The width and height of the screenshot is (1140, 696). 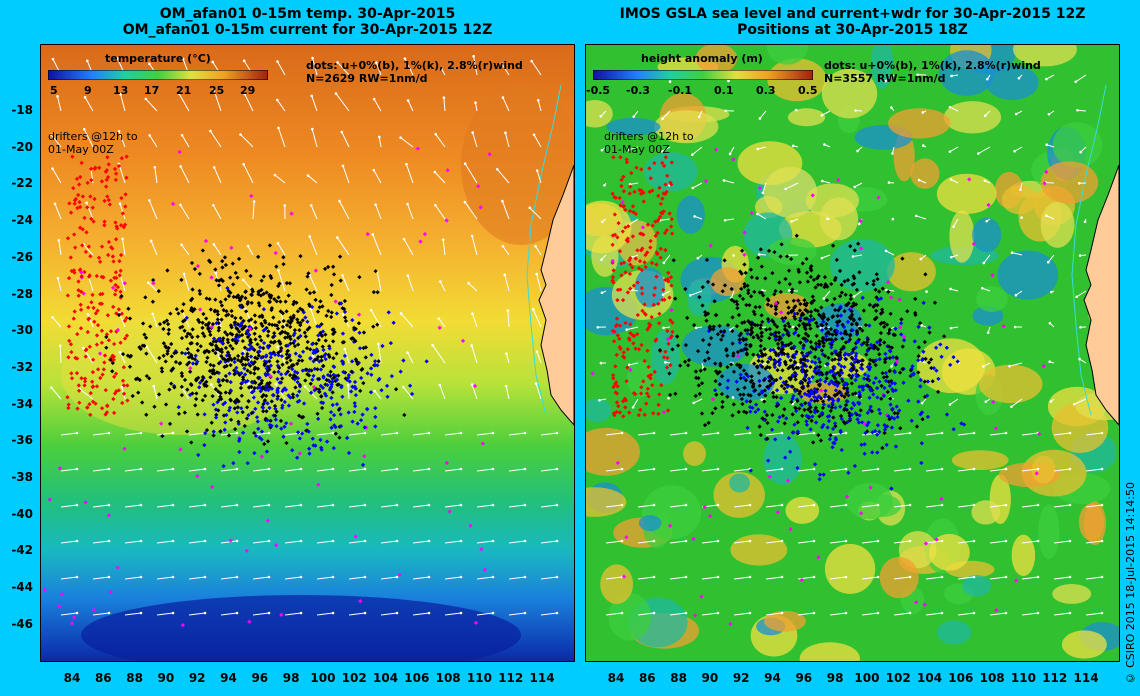 What do you see at coordinates (158, 58) in the screenshot?
I see `temperature-colorbar-label: temperature (°C)` at bounding box center [158, 58].